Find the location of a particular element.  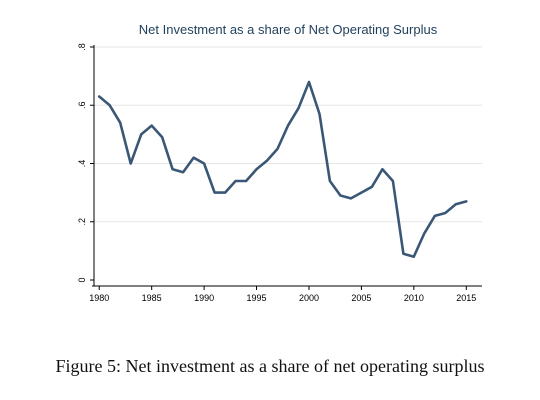

y-tick-label: .8 is located at coordinates (82, 47).